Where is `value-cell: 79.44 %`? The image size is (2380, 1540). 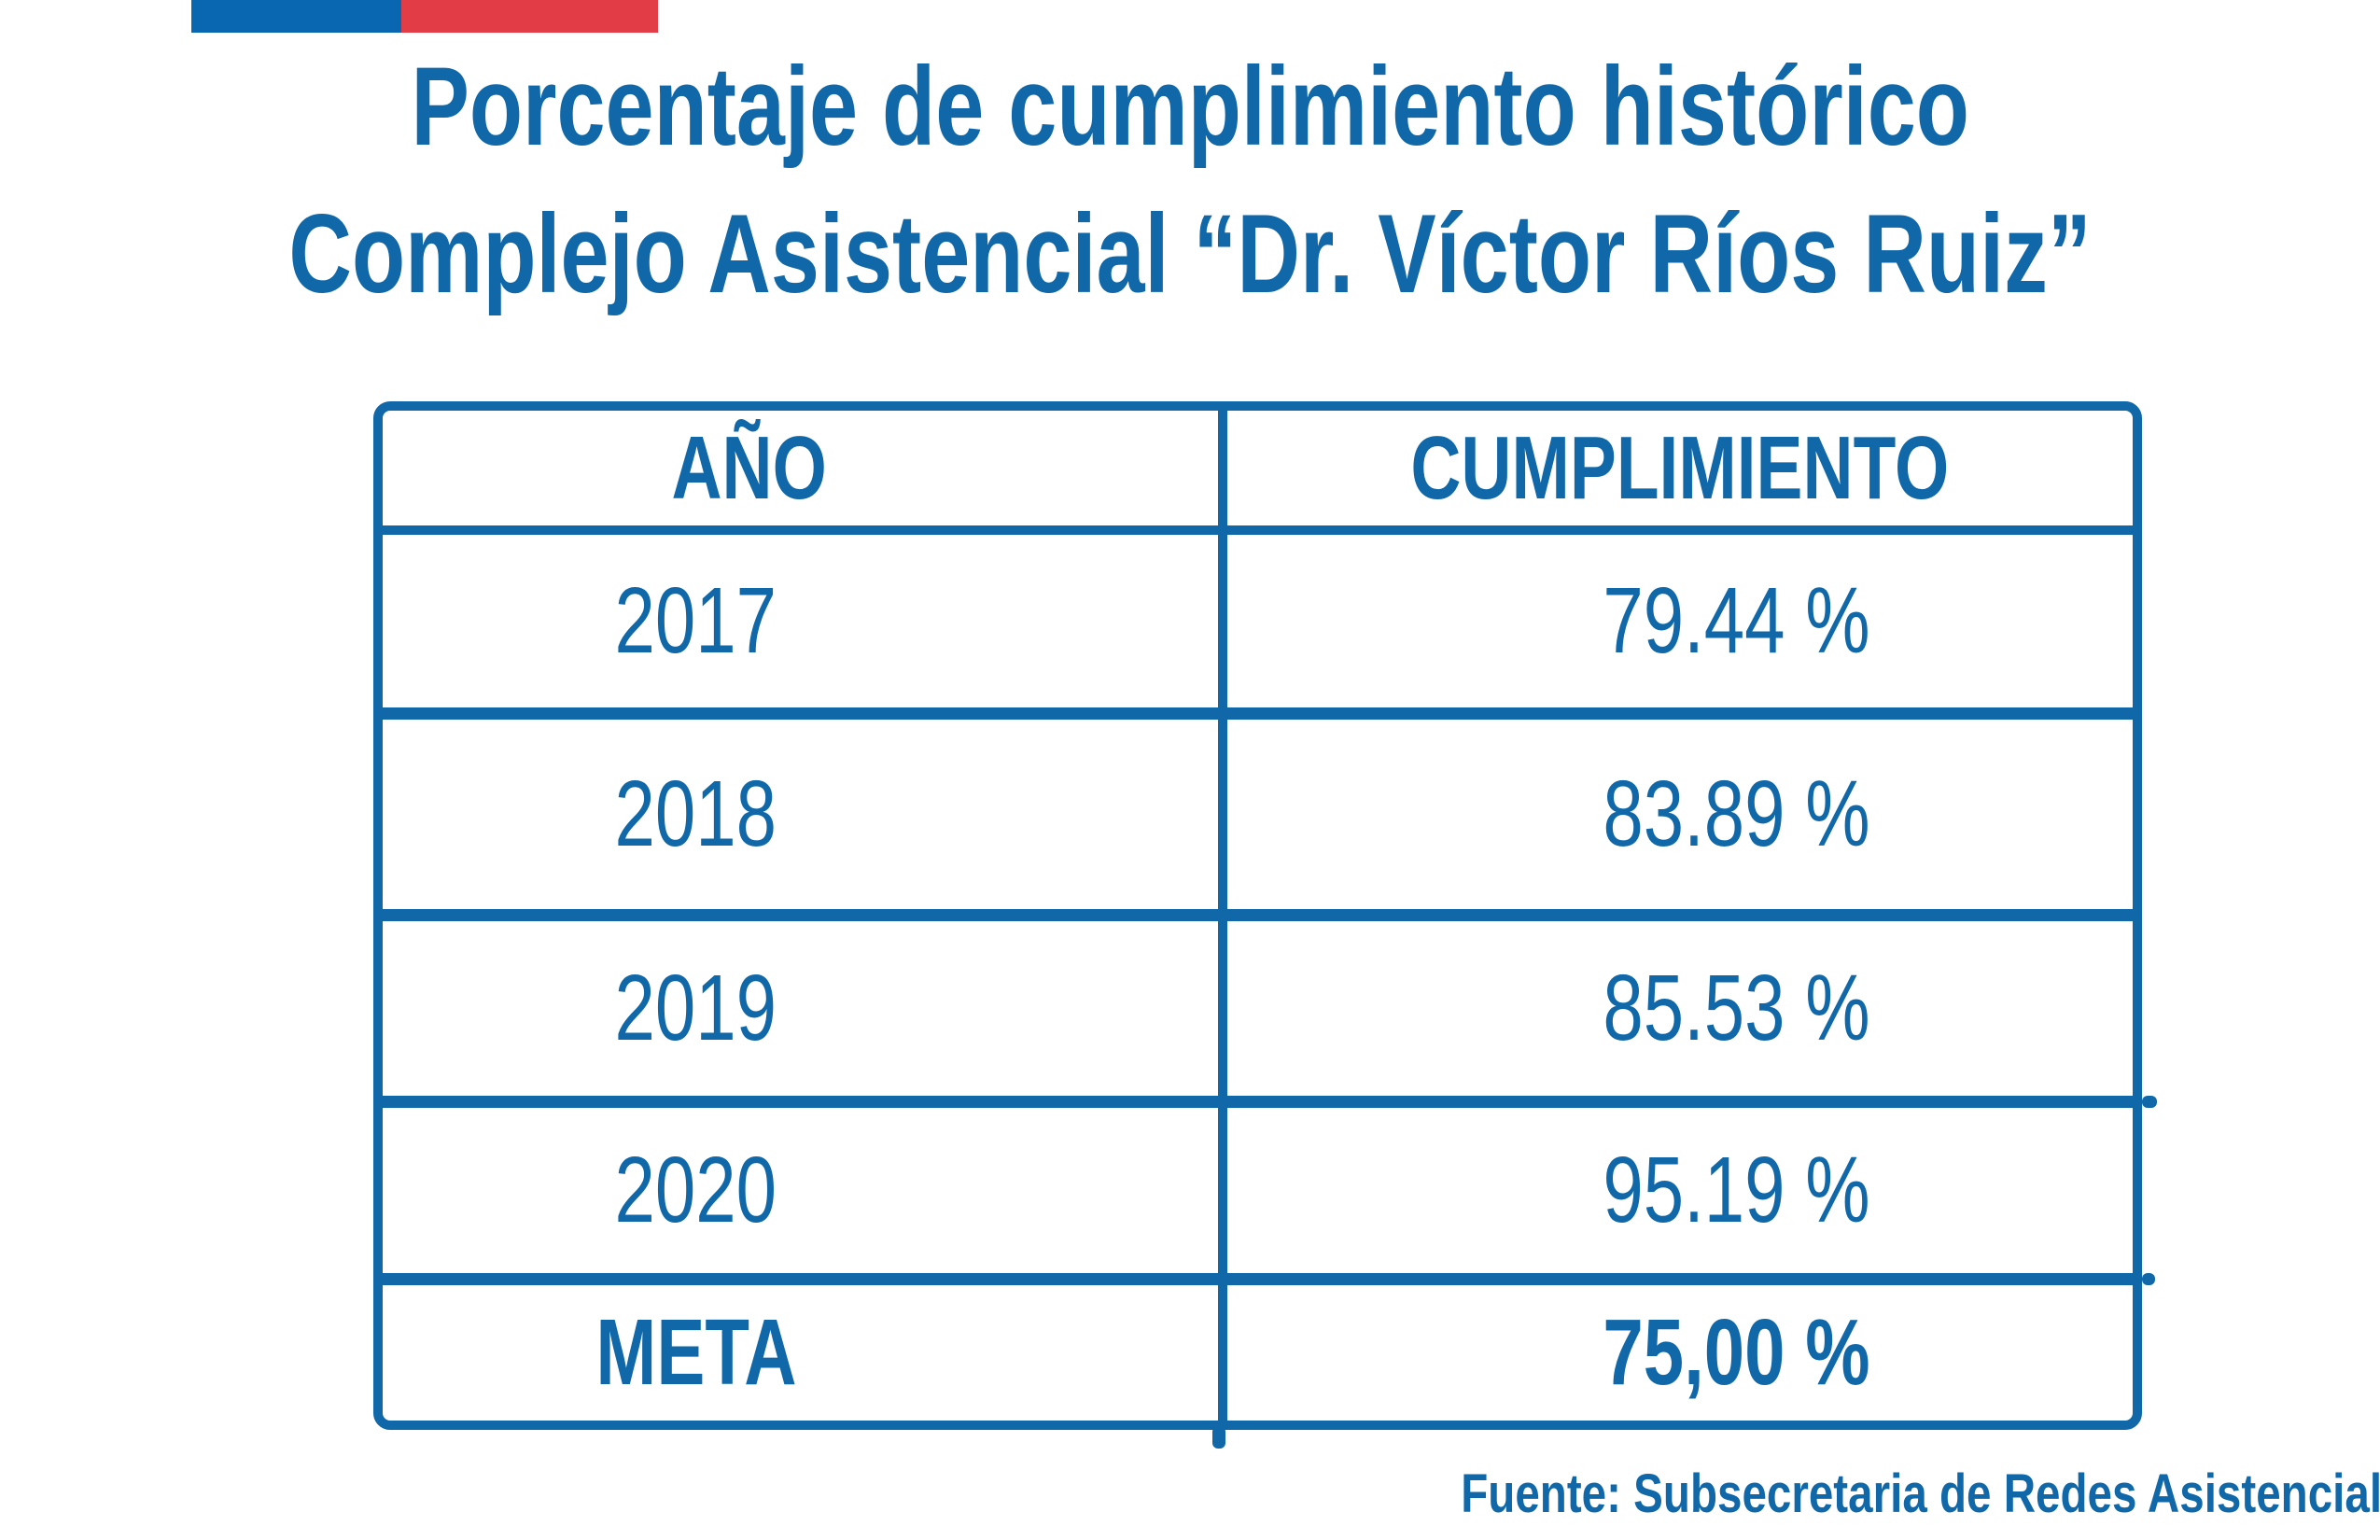
value-cell: 79.44 % is located at coordinates (1675, 616).